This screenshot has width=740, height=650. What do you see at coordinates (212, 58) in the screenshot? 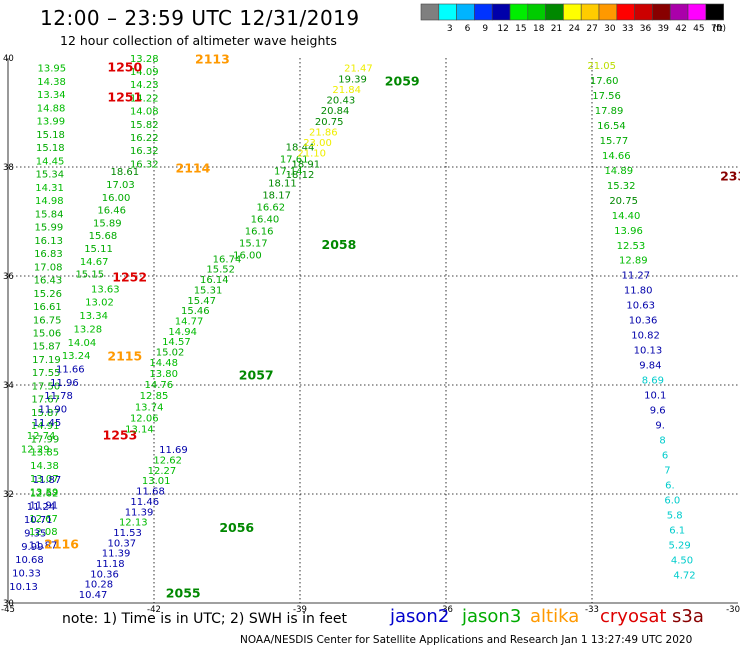
I see `pass-number-label: 2113` at bounding box center [212, 58].